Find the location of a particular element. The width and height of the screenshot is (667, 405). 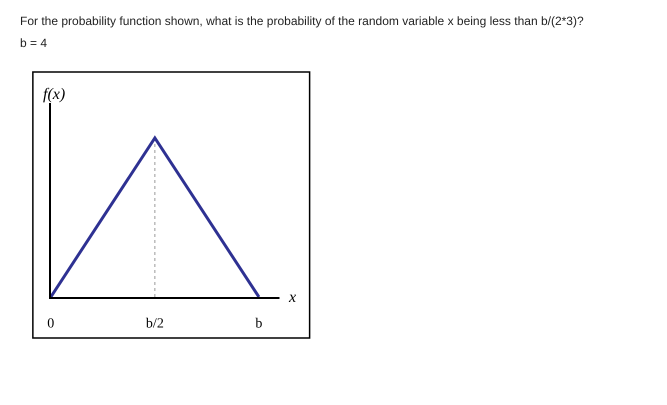

chart-title: For the probability function shown, what is the probability of the random variable x being less than b/(2*3)? is located at coordinates (302, 21).